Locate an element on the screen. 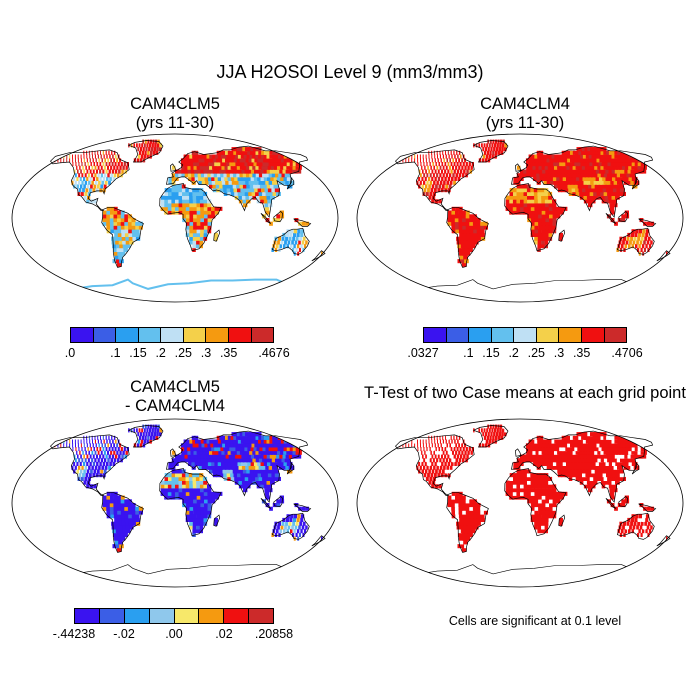  colorbar-tick-label: .02 is located at coordinates (224, 634).